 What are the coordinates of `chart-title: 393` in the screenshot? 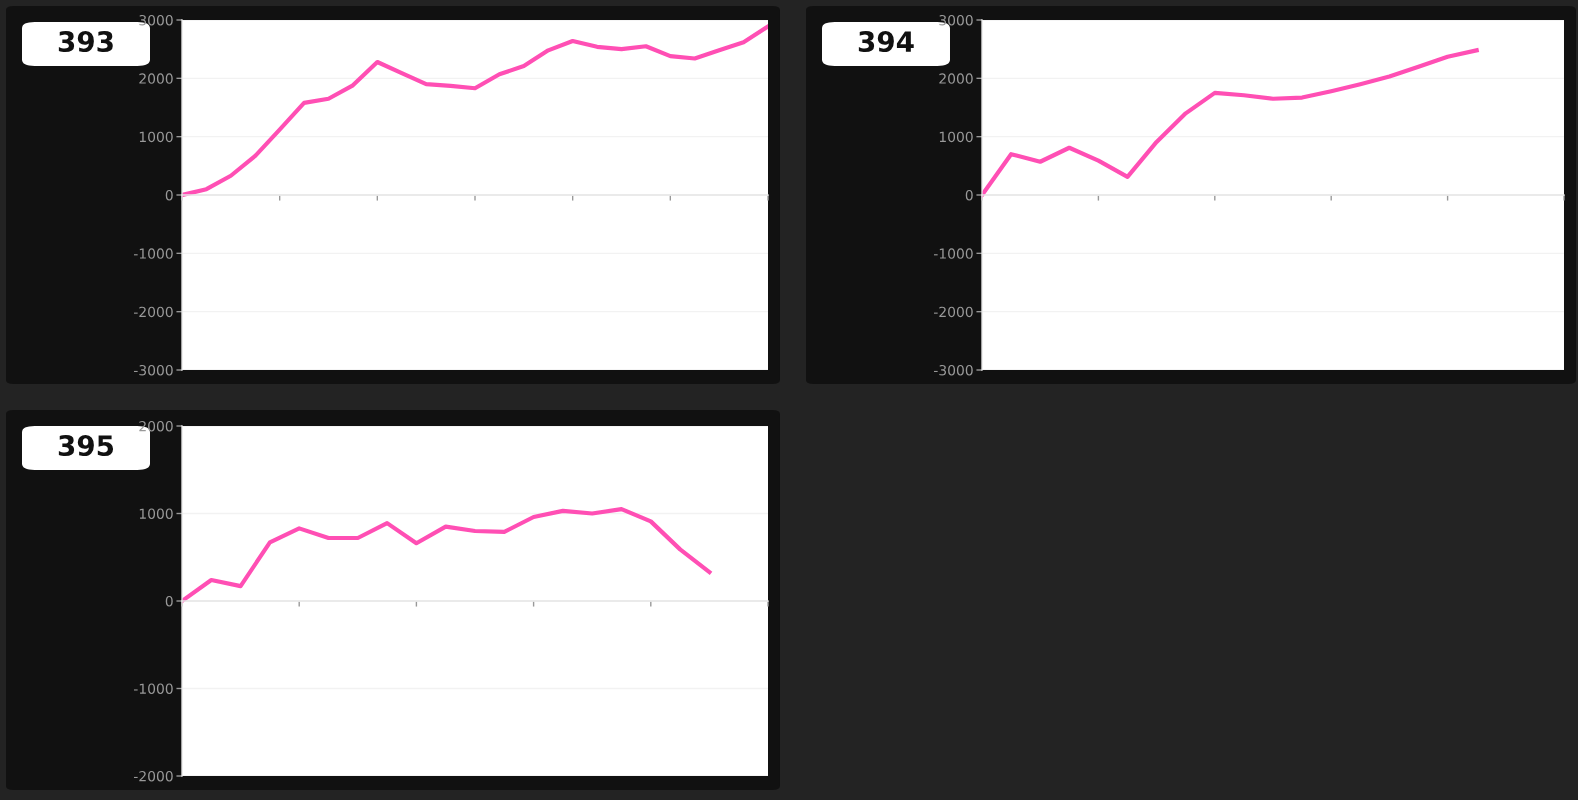 It's located at (85, 42).